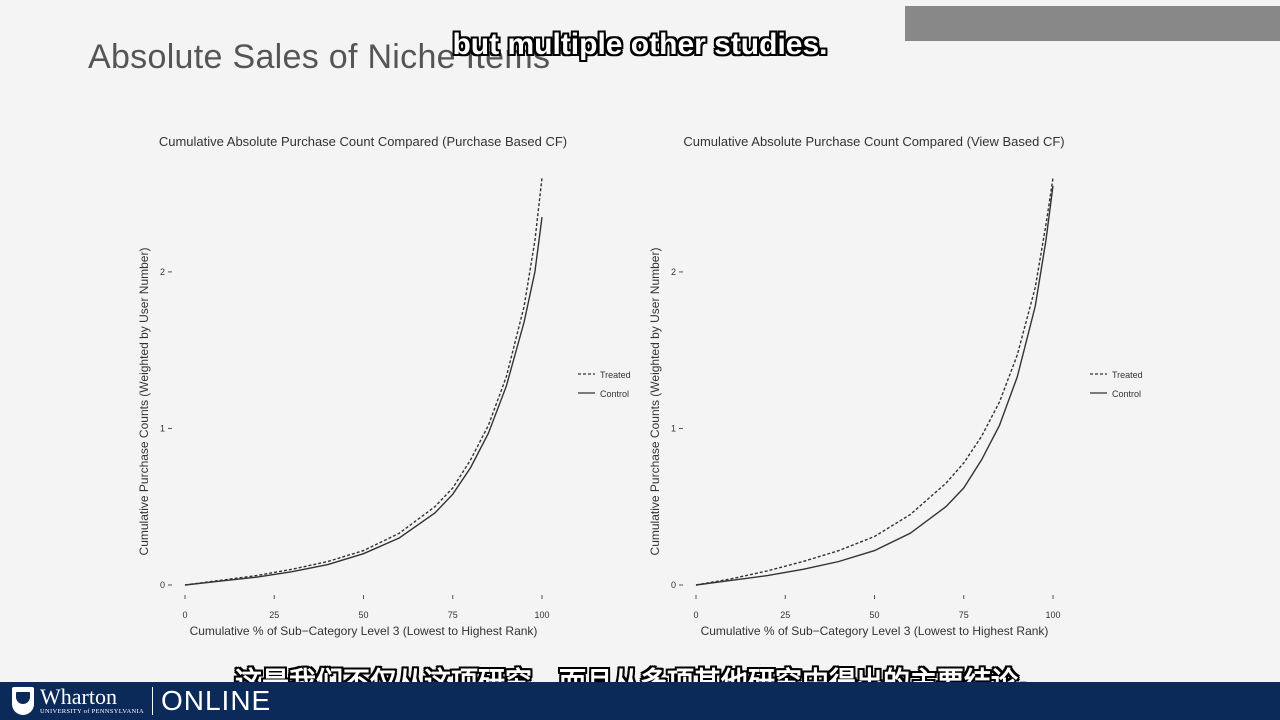 The height and width of the screenshot is (720, 1280). What do you see at coordinates (216, 700) in the screenshot?
I see `logo-online: ONLINE` at bounding box center [216, 700].